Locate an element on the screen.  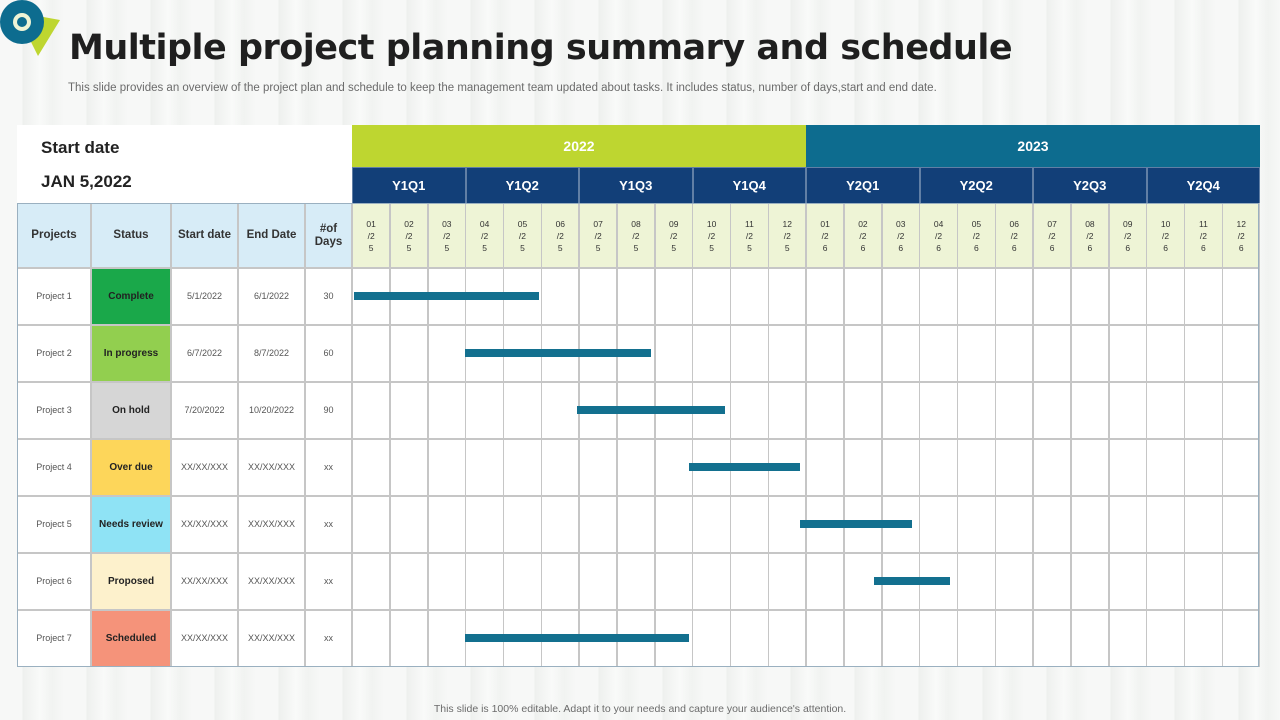
project-name: Project 6 is located at coordinates (54, 581).